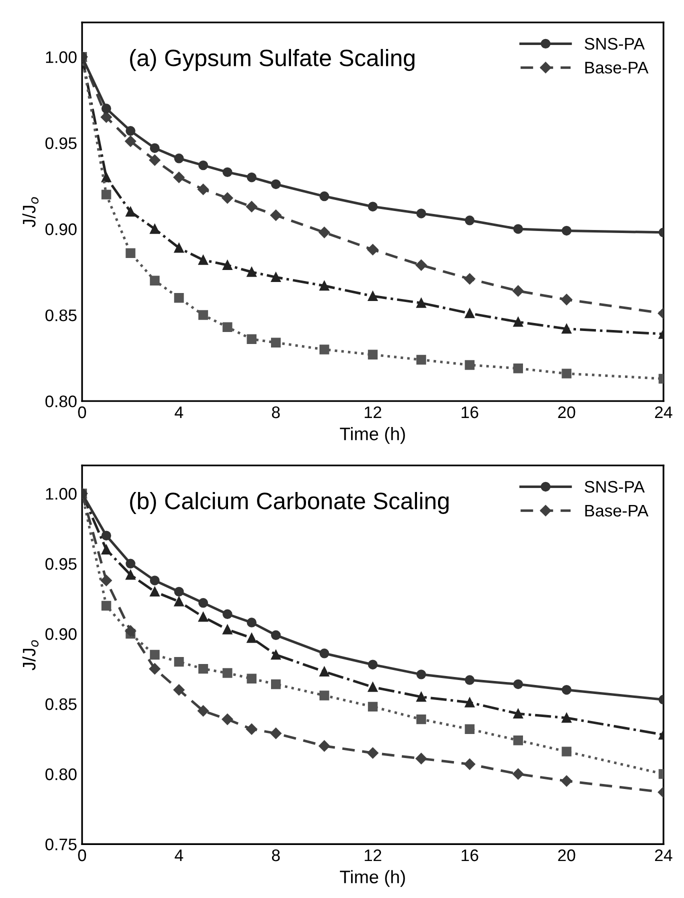 Image resolution: width=684 pixels, height=898 pixels. Describe the element at coordinates (567, 412) in the screenshot. I see `x-tick-label: 20` at that location.